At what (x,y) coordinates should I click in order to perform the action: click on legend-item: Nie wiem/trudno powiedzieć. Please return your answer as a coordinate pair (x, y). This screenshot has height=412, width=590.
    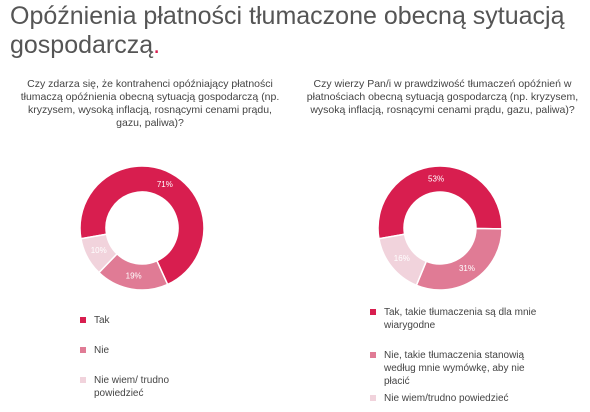
    Looking at the image, I should click on (460, 398).